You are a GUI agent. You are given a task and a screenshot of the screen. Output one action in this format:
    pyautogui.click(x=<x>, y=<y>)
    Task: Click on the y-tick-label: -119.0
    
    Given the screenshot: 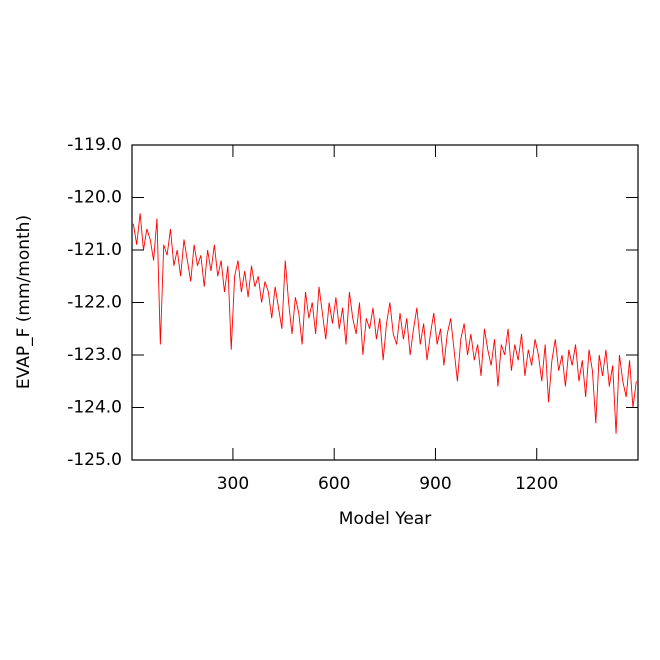 What is the action you would take?
    pyautogui.click(x=94, y=145)
    